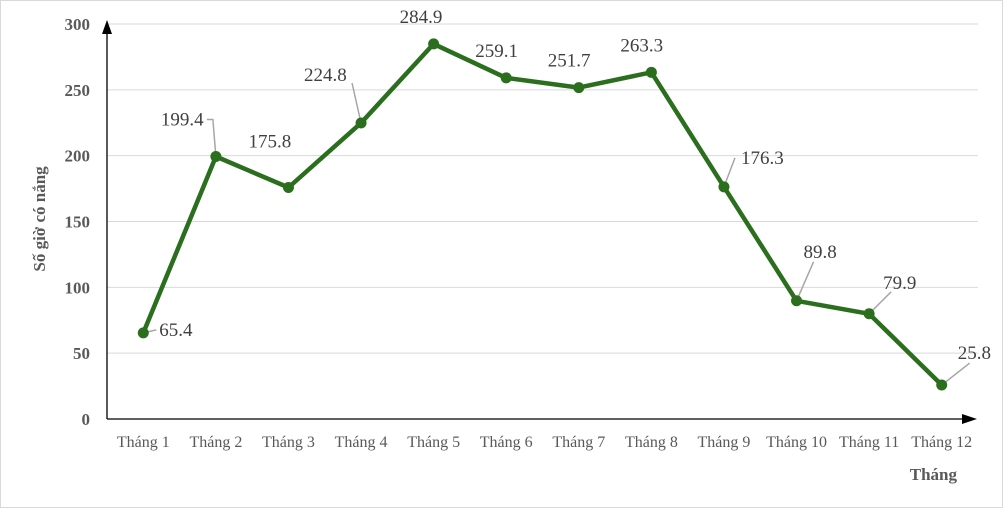 This screenshot has height=508, width=1003. What do you see at coordinates (762, 158) in the screenshot?
I see `data-label: 176.3` at bounding box center [762, 158].